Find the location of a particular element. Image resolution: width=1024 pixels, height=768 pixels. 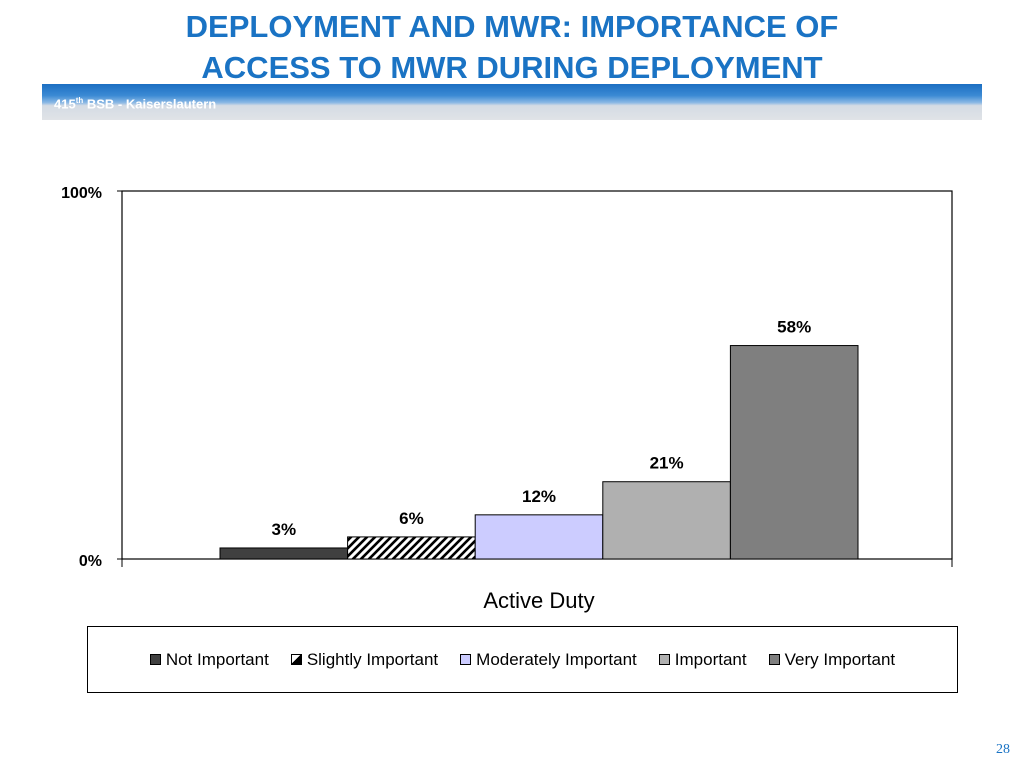

legend-item-moderately-important: Moderately Important is located at coordinates (548, 660).